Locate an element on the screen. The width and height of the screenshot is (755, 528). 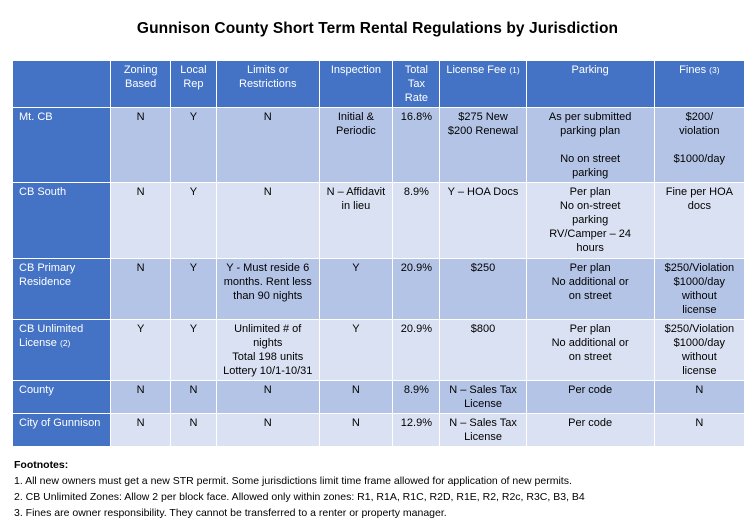
header-tax: Total Tax Rate is located at coordinates (416, 84).